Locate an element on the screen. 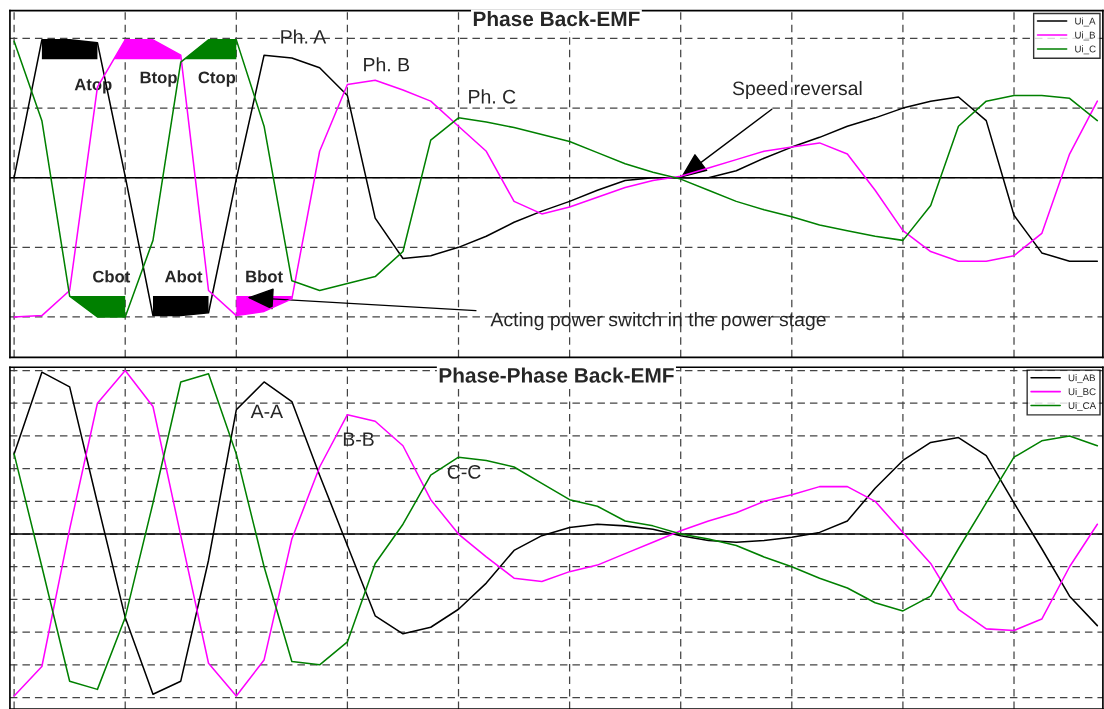 This screenshot has width=1104, height=709. annotation: Abot is located at coordinates (183, 276).